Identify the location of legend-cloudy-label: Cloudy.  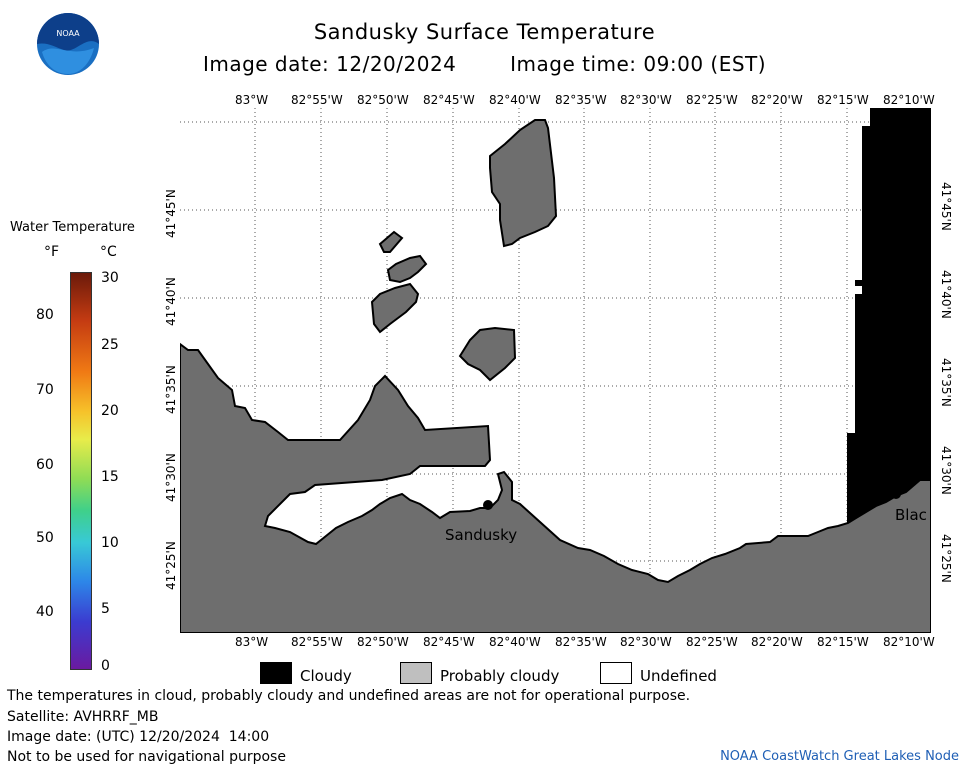
(326, 676).